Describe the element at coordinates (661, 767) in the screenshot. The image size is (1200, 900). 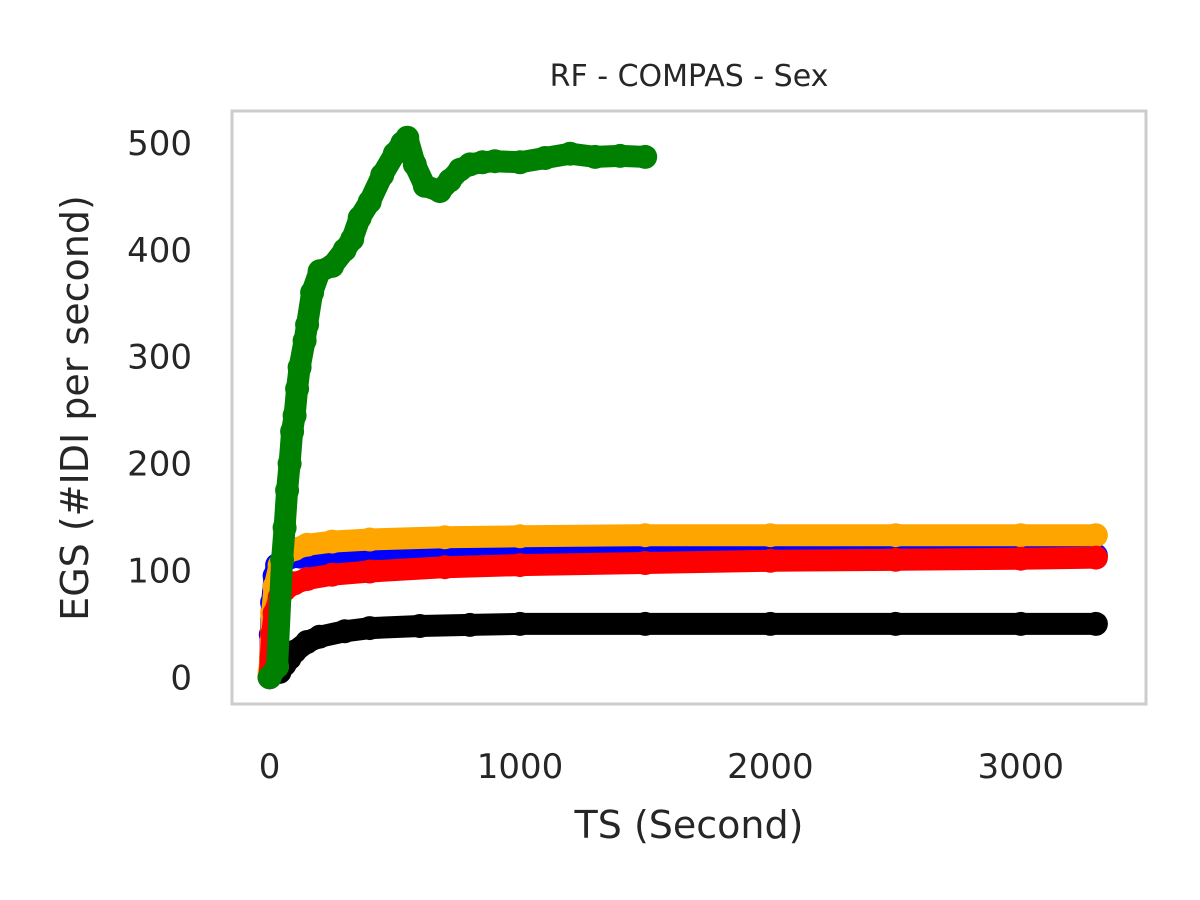
I see `x-tick-labels: 0 1000 2000 3000` at that location.